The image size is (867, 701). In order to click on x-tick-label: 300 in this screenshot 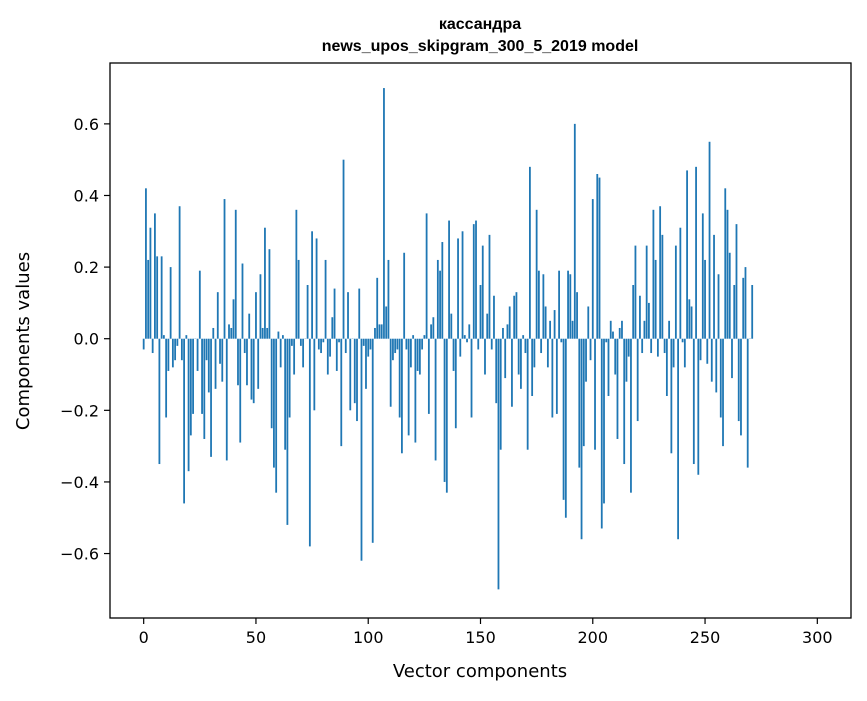, I will do `click(817, 637)`.